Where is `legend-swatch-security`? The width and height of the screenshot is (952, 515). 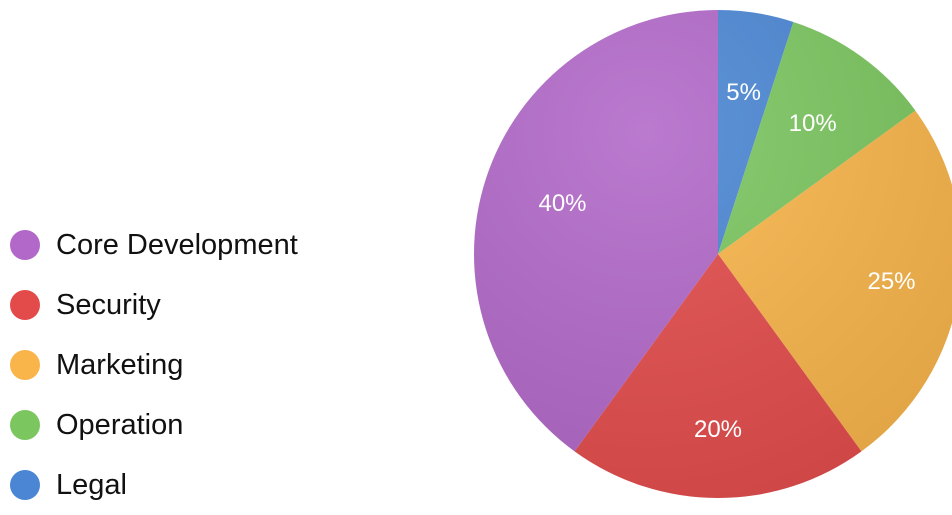
legend-swatch-security is located at coordinates (25, 305).